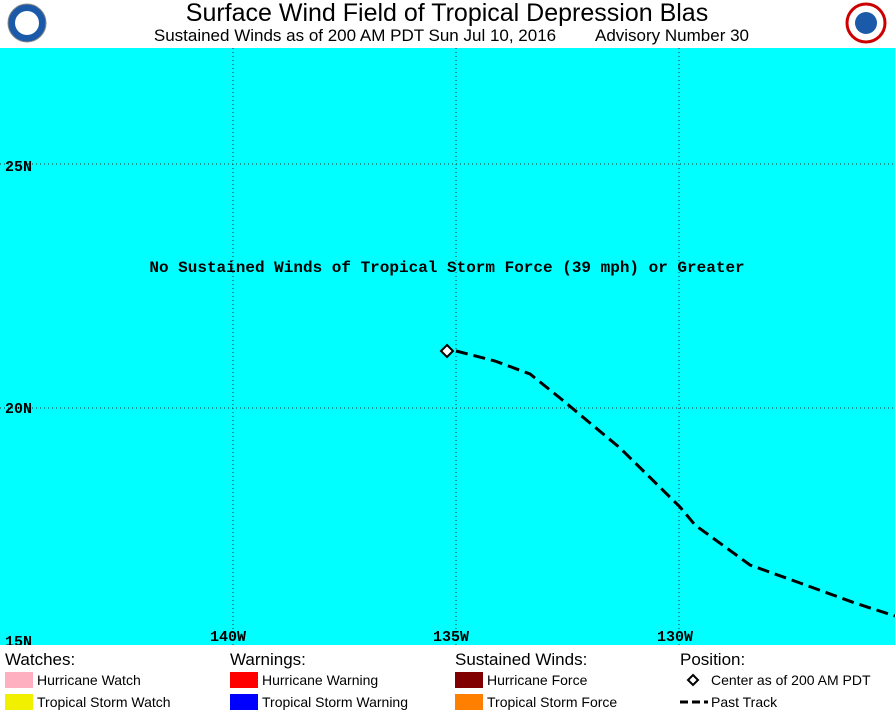 The height and width of the screenshot is (716, 895). Describe the element at coordinates (447, 680) in the screenshot. I see `legend` at that location.